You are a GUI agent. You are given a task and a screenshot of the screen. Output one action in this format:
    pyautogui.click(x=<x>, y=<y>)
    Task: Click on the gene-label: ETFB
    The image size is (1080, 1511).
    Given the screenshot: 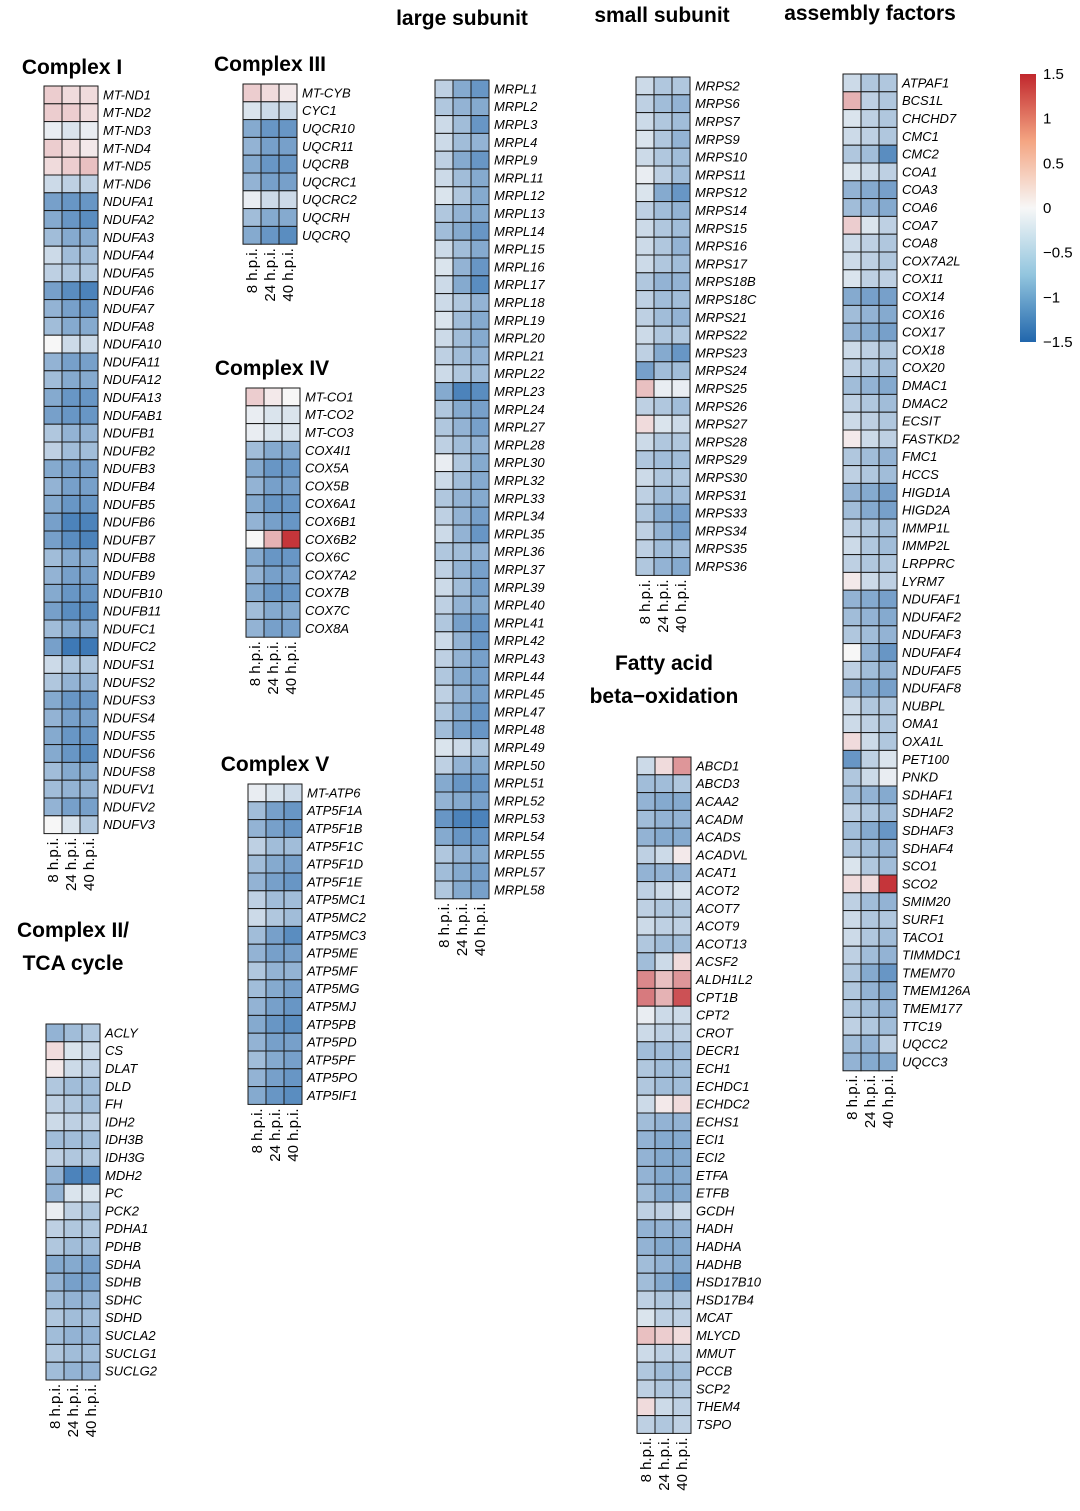 What is the action you would take?
    pyautogui.click(x=713, y=1193)
    